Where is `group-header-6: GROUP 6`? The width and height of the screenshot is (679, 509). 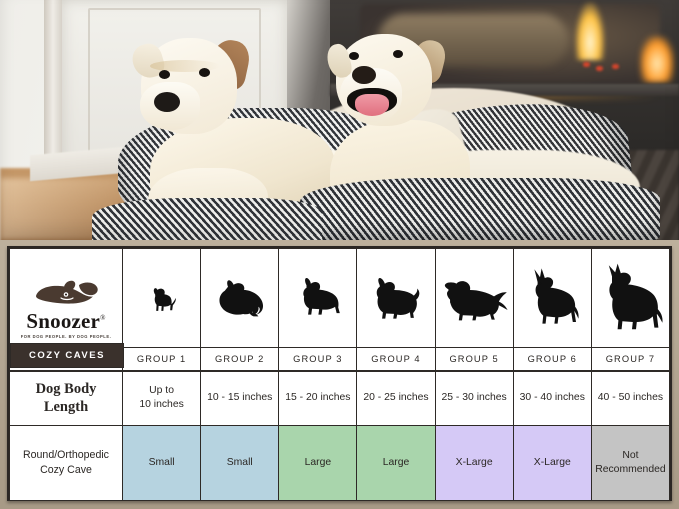
group-header-6: GROUP 6 is located at coordinates (552, 358).